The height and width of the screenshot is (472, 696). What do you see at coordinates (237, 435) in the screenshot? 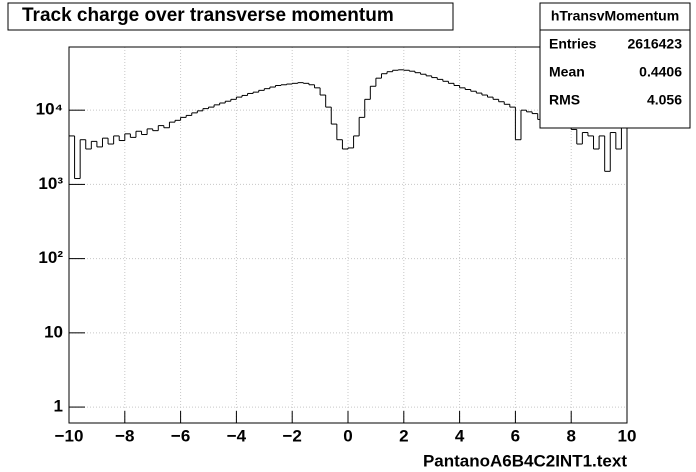
I see `x-tick-label: −4` at bounding box center [237, 435].